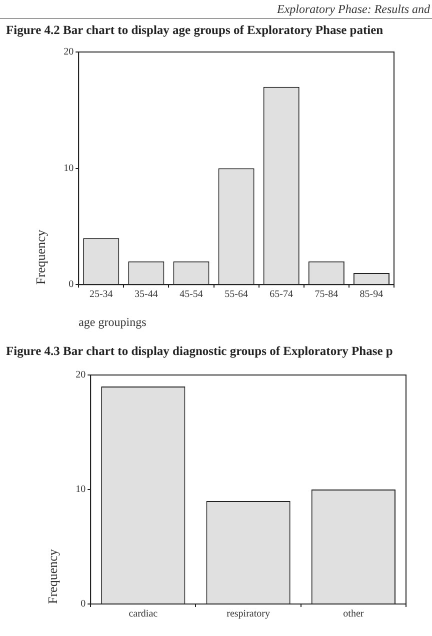 The width and height of the screenshot is (432, 636). Describe the element at coordinates (236, 294) in the screenshot. I see `x-tick-label: 55-64` at that location.